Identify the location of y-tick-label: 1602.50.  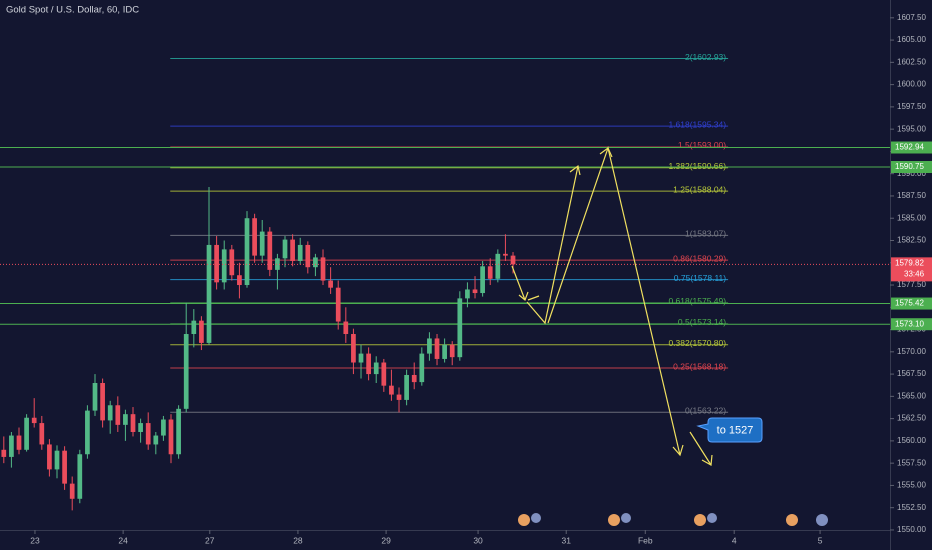
(911, 61).